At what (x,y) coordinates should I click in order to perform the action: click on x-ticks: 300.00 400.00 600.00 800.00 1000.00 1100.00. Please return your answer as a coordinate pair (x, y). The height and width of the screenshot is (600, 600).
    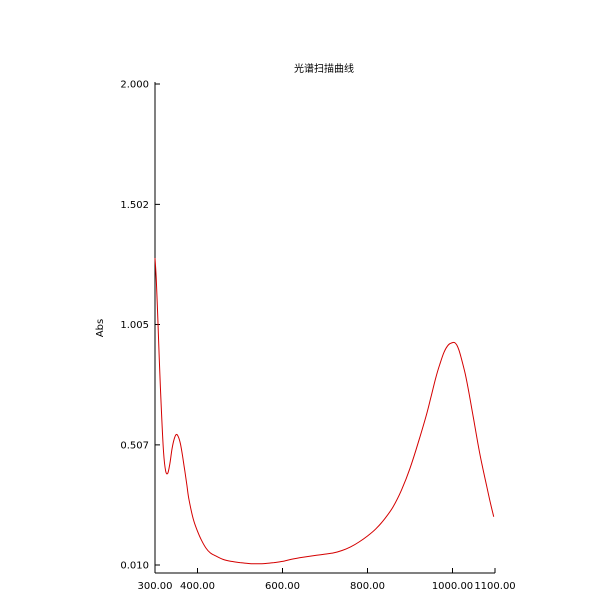
    Looking at the image, I should click on (327, 580).